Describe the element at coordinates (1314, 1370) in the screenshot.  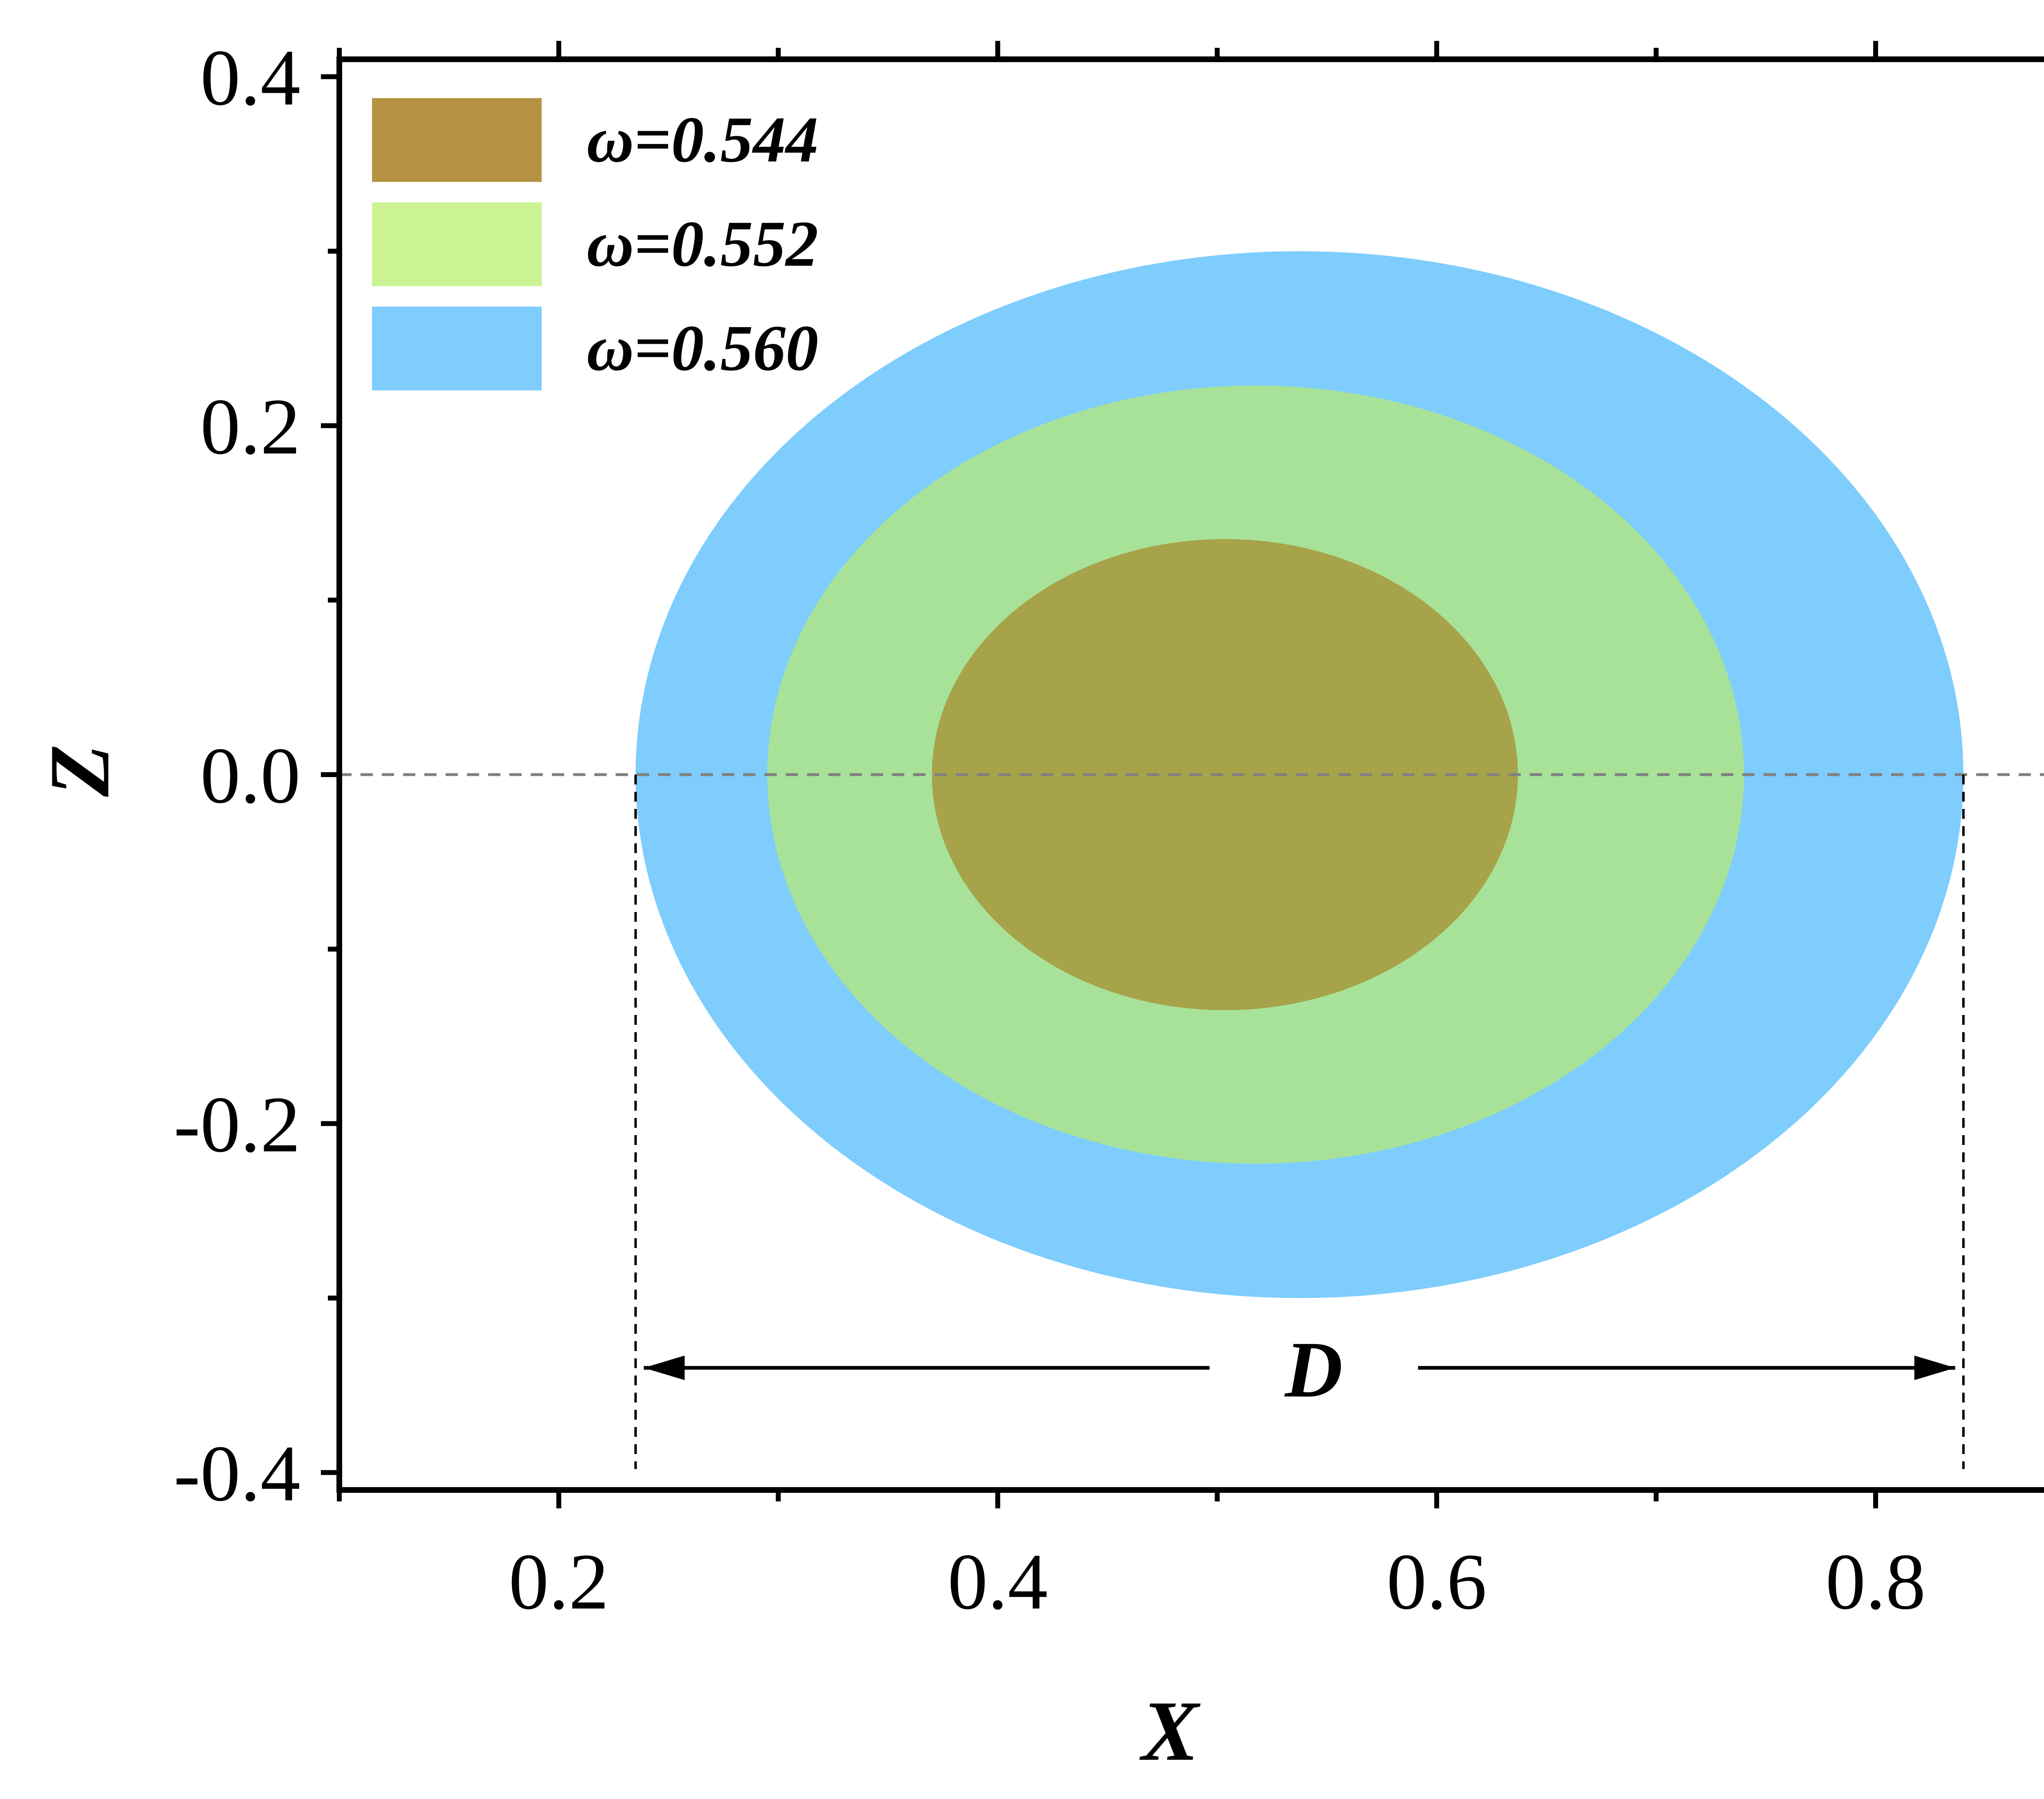
I see `dimension-label: D` at that location.